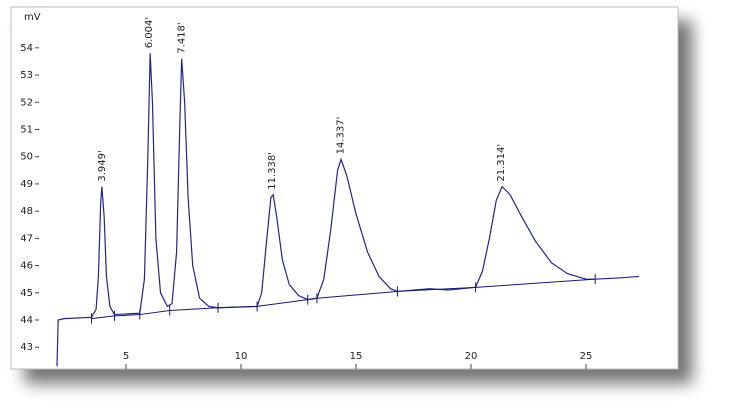 The height and width of the screenshot is (411, 732). What do you see at coordinates (26, 129) in the screenshot?
I see `y-tick-label: 51` at bounding box center [26, 129].